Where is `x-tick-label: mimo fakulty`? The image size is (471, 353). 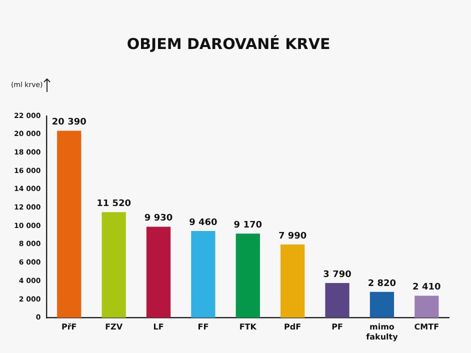 x-tick-label: mimo fakulty is located at coordinates (382, 332).